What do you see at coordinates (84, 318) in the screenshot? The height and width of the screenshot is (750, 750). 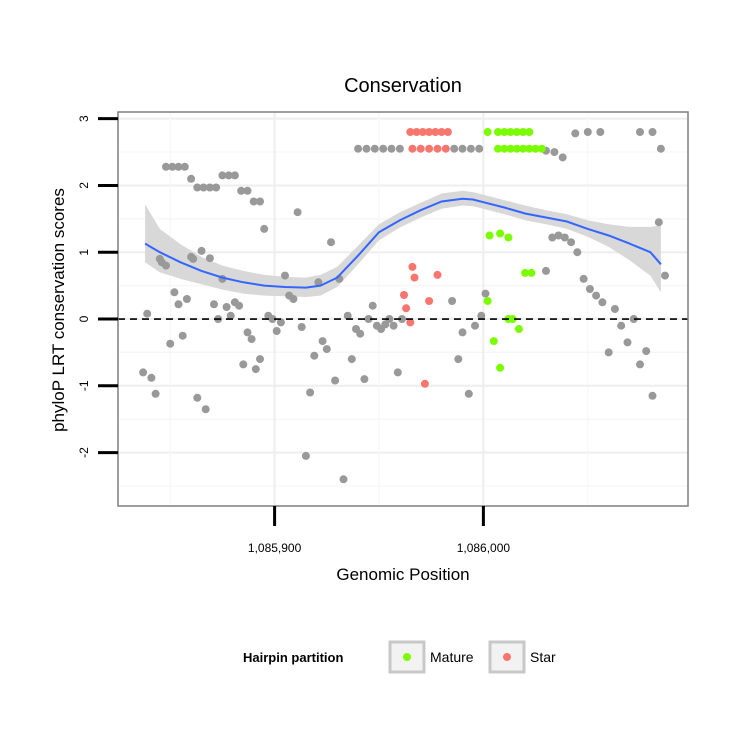 I see `y-tick-label: 0` at bounding box center [84, 318].